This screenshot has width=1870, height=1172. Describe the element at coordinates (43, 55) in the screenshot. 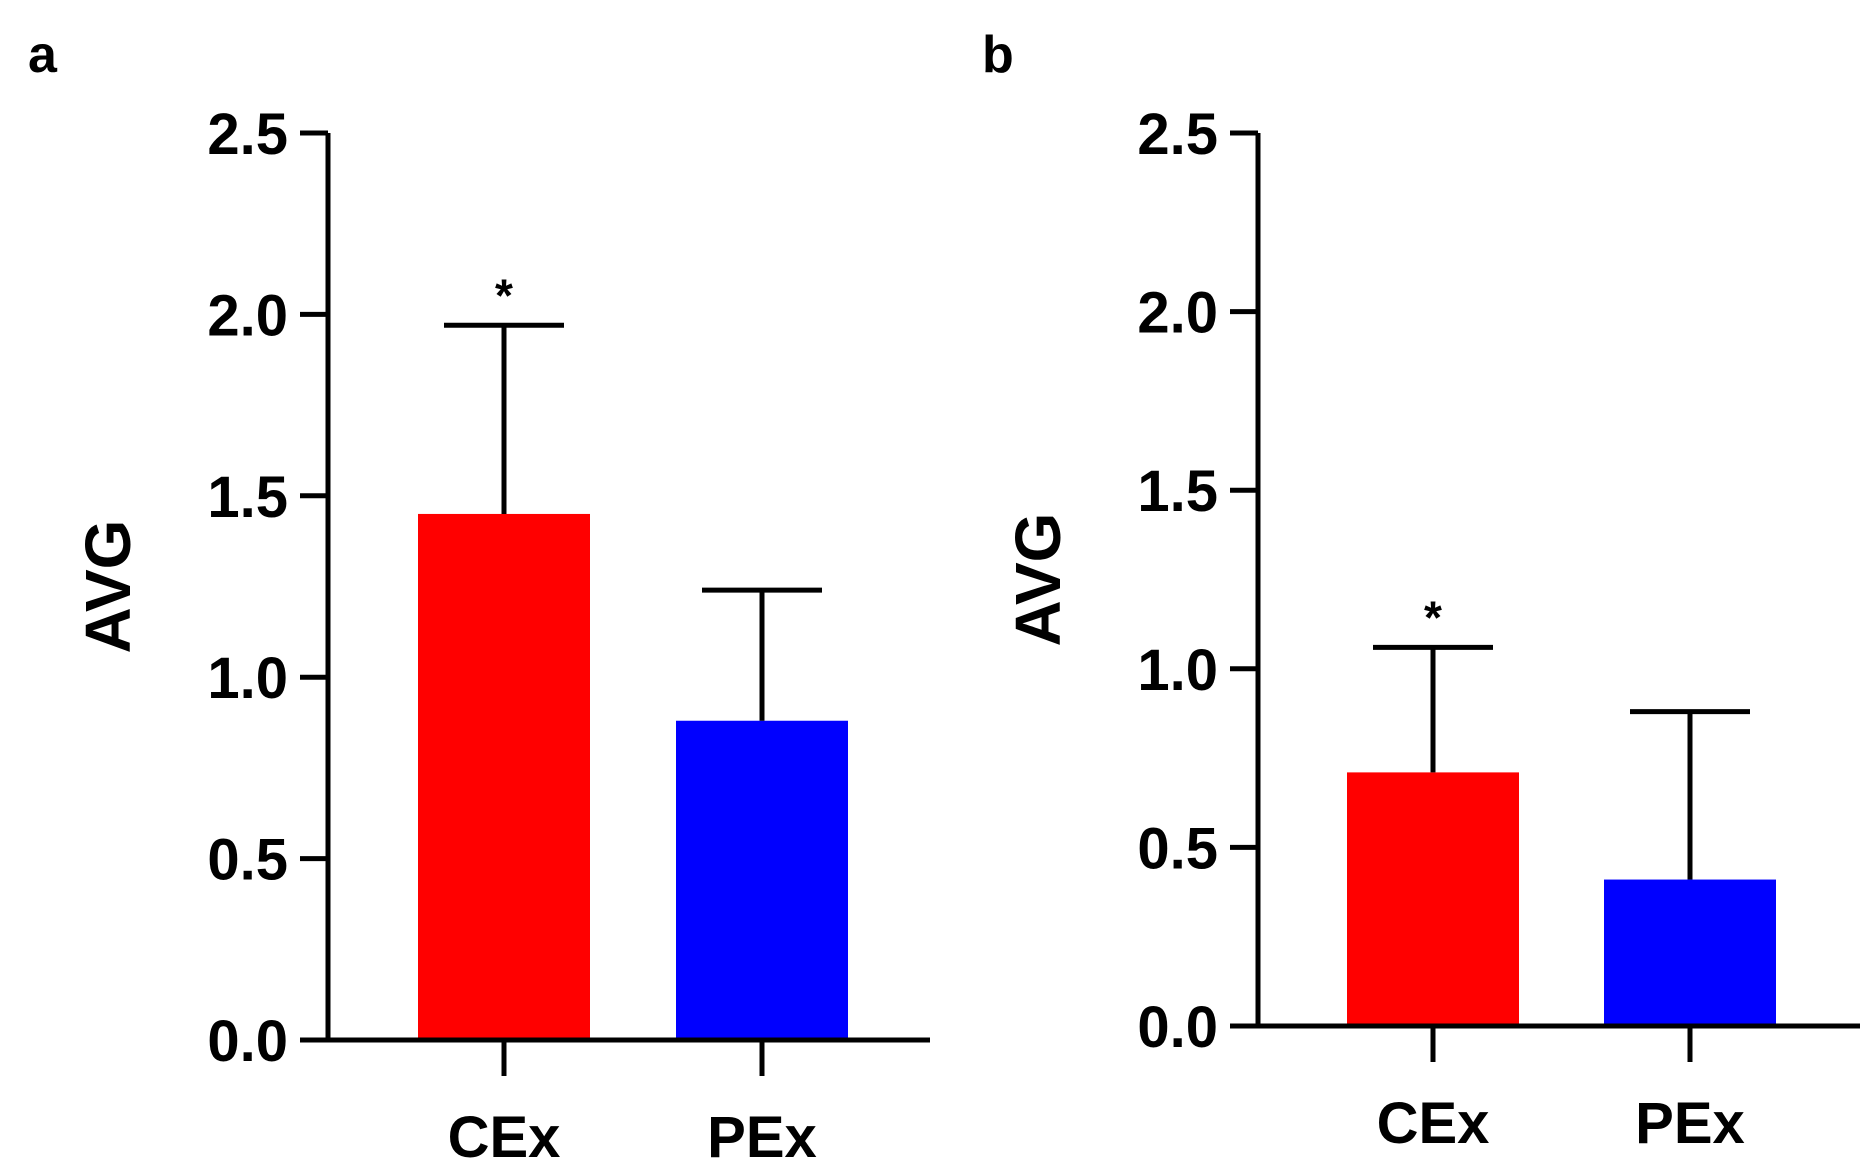

I see `panel-label: a` at that location.